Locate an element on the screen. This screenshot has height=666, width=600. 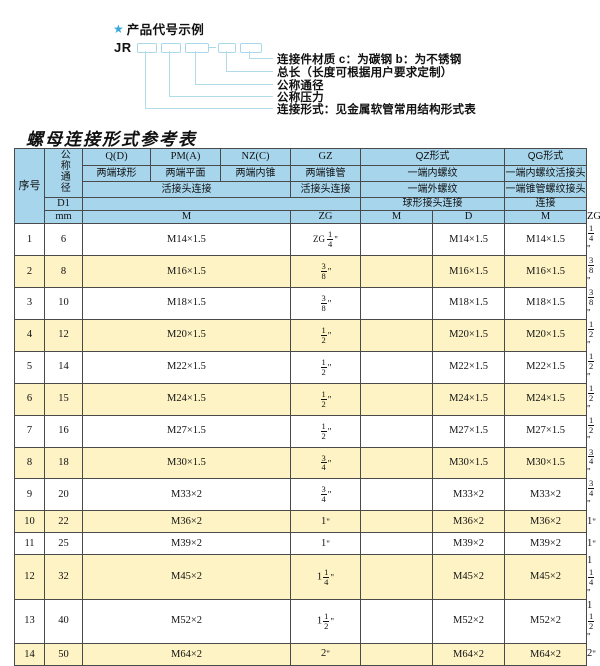
cell-gz-zg: 1 1 2 " is located at coordinates (325, 621).